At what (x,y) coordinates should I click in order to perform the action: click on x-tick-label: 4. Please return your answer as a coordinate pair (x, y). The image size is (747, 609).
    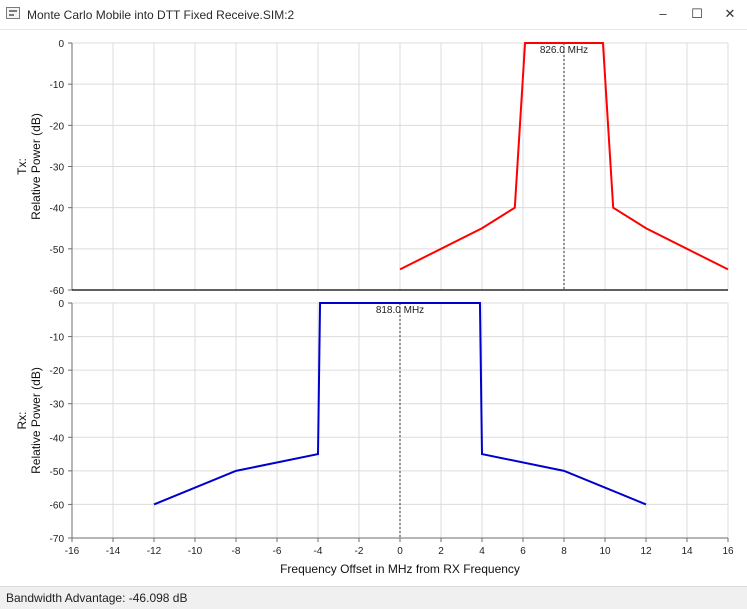
    Looking at the image, I should click on (482, 551).